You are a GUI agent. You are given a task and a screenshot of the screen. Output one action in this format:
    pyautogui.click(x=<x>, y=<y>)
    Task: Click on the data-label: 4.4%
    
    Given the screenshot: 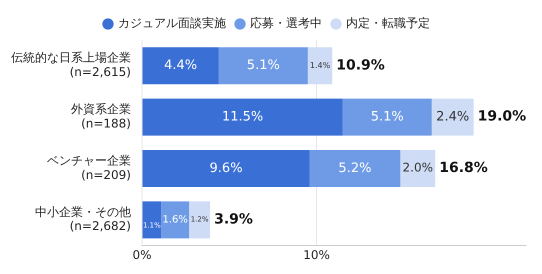 What is the action you would take?
    pyautogui.click(x=181, y=66)
    